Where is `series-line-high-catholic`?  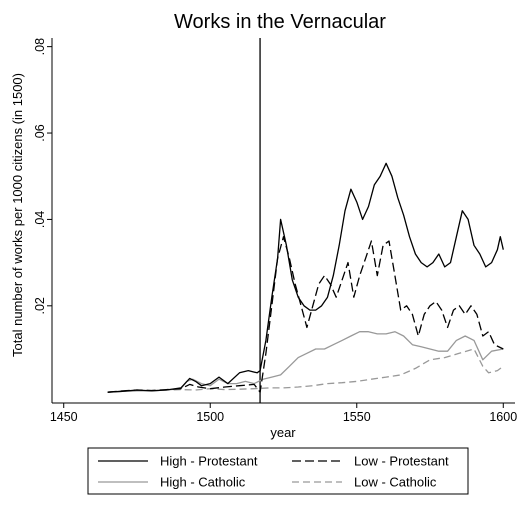 series-line-high-catholic is located at coordinates (305, 362).